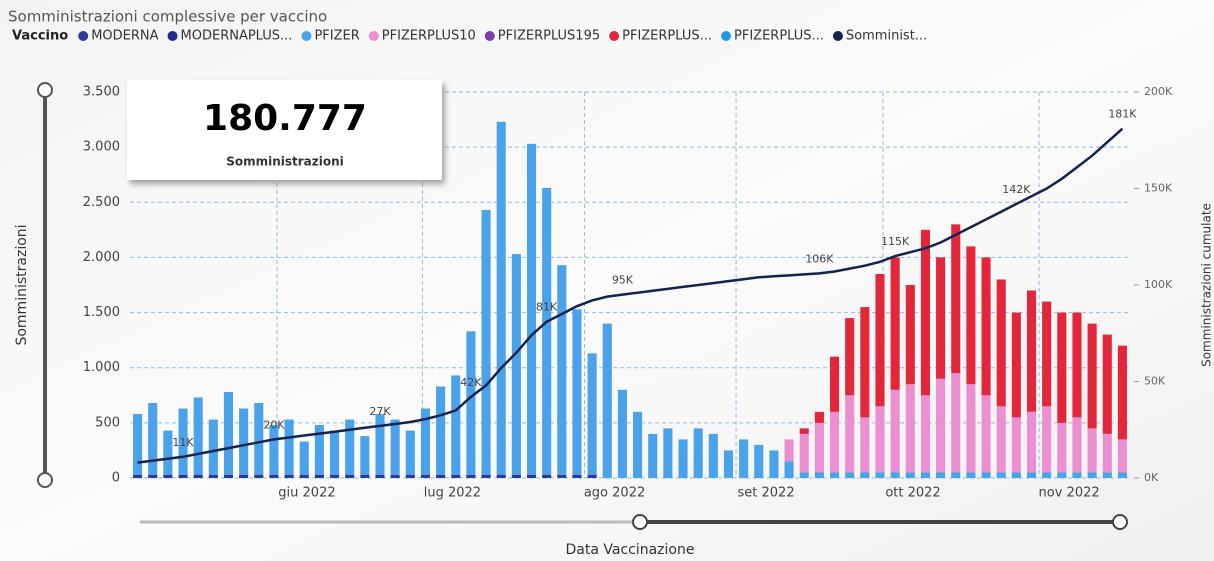 This screenshot has height=561, width=1214. I want to click on kpi-value: 180.777, so click(285, 118).